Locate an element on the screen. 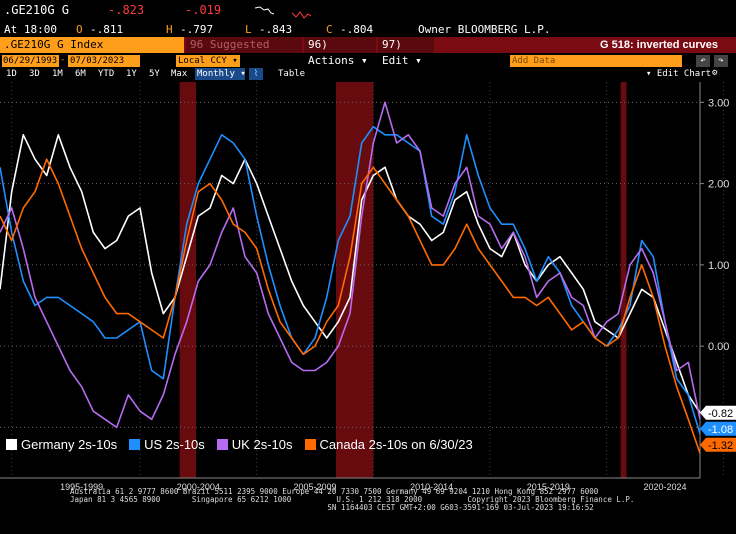  end-label-1: -1.08 is located at coordinates (720, 430).